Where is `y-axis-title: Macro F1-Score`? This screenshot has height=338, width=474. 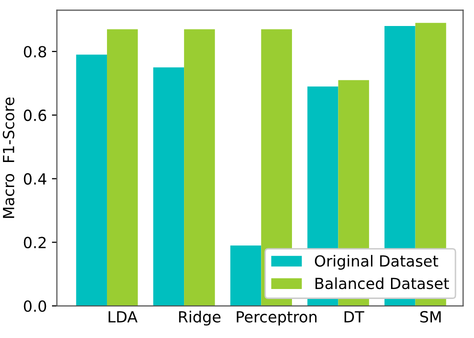 y-axis-title: Macro F1-Score is located at coordinates (8, 157).